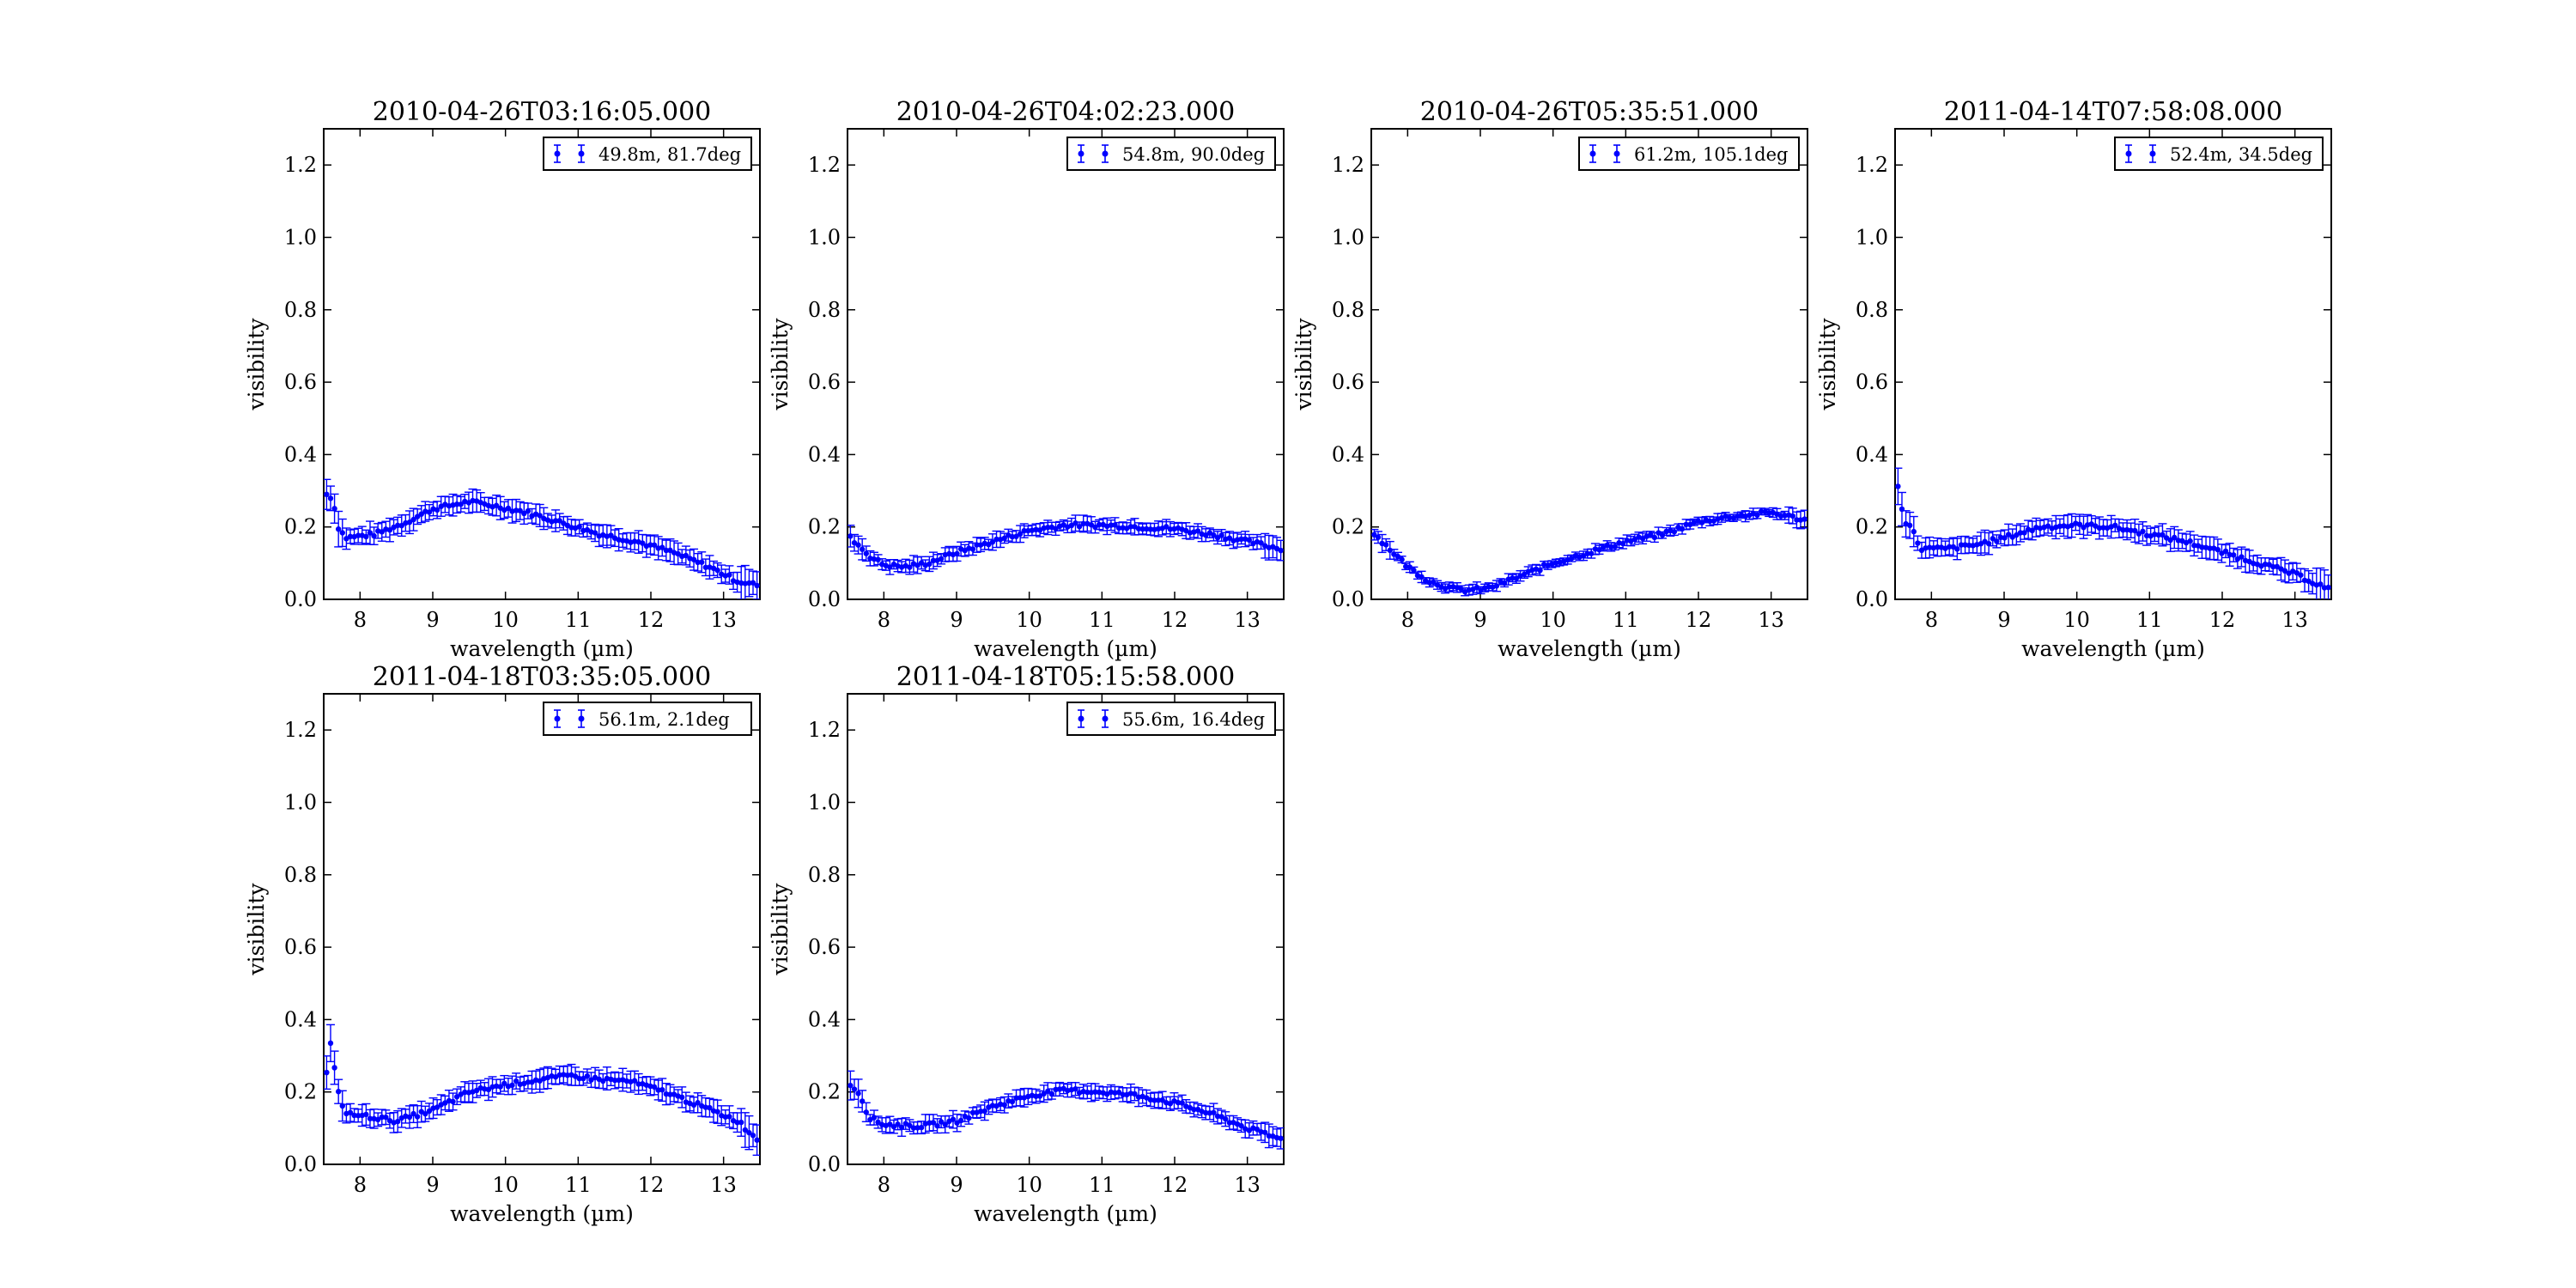 The image size is (2576, 1288). What do you see at coordinates (647, 154) in the screenshot?
I see `legend-box` at bounding box center [647, 154].